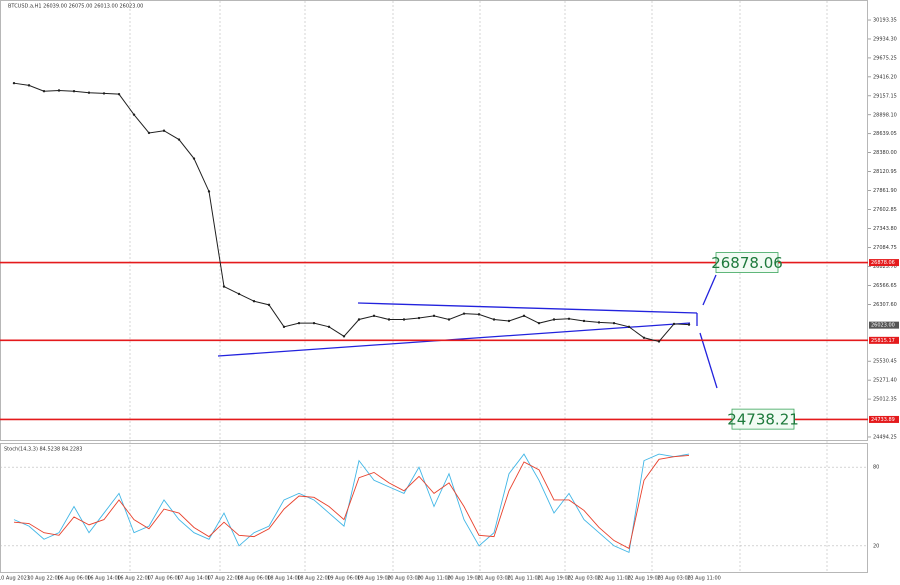  What do you see at coordinates (314, 579) in the screenshot?
I see `x-tick-label: 18 Aug 22:00` at bounding box center [314, 579].